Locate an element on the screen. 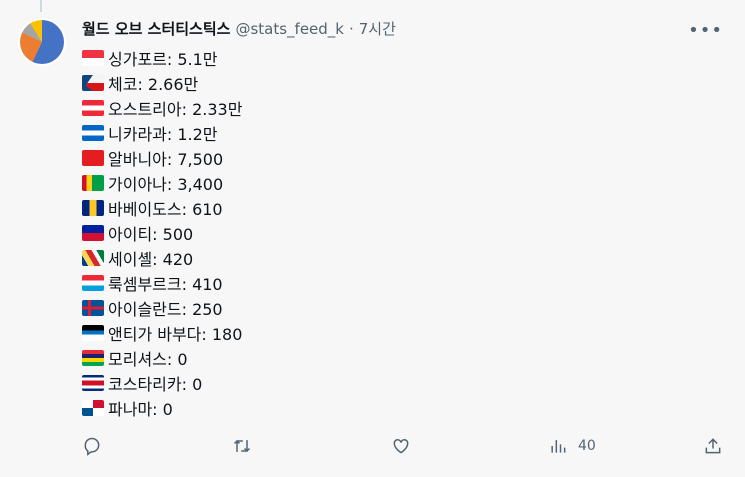  views-count: 40 is located at coordinates (587, 446).